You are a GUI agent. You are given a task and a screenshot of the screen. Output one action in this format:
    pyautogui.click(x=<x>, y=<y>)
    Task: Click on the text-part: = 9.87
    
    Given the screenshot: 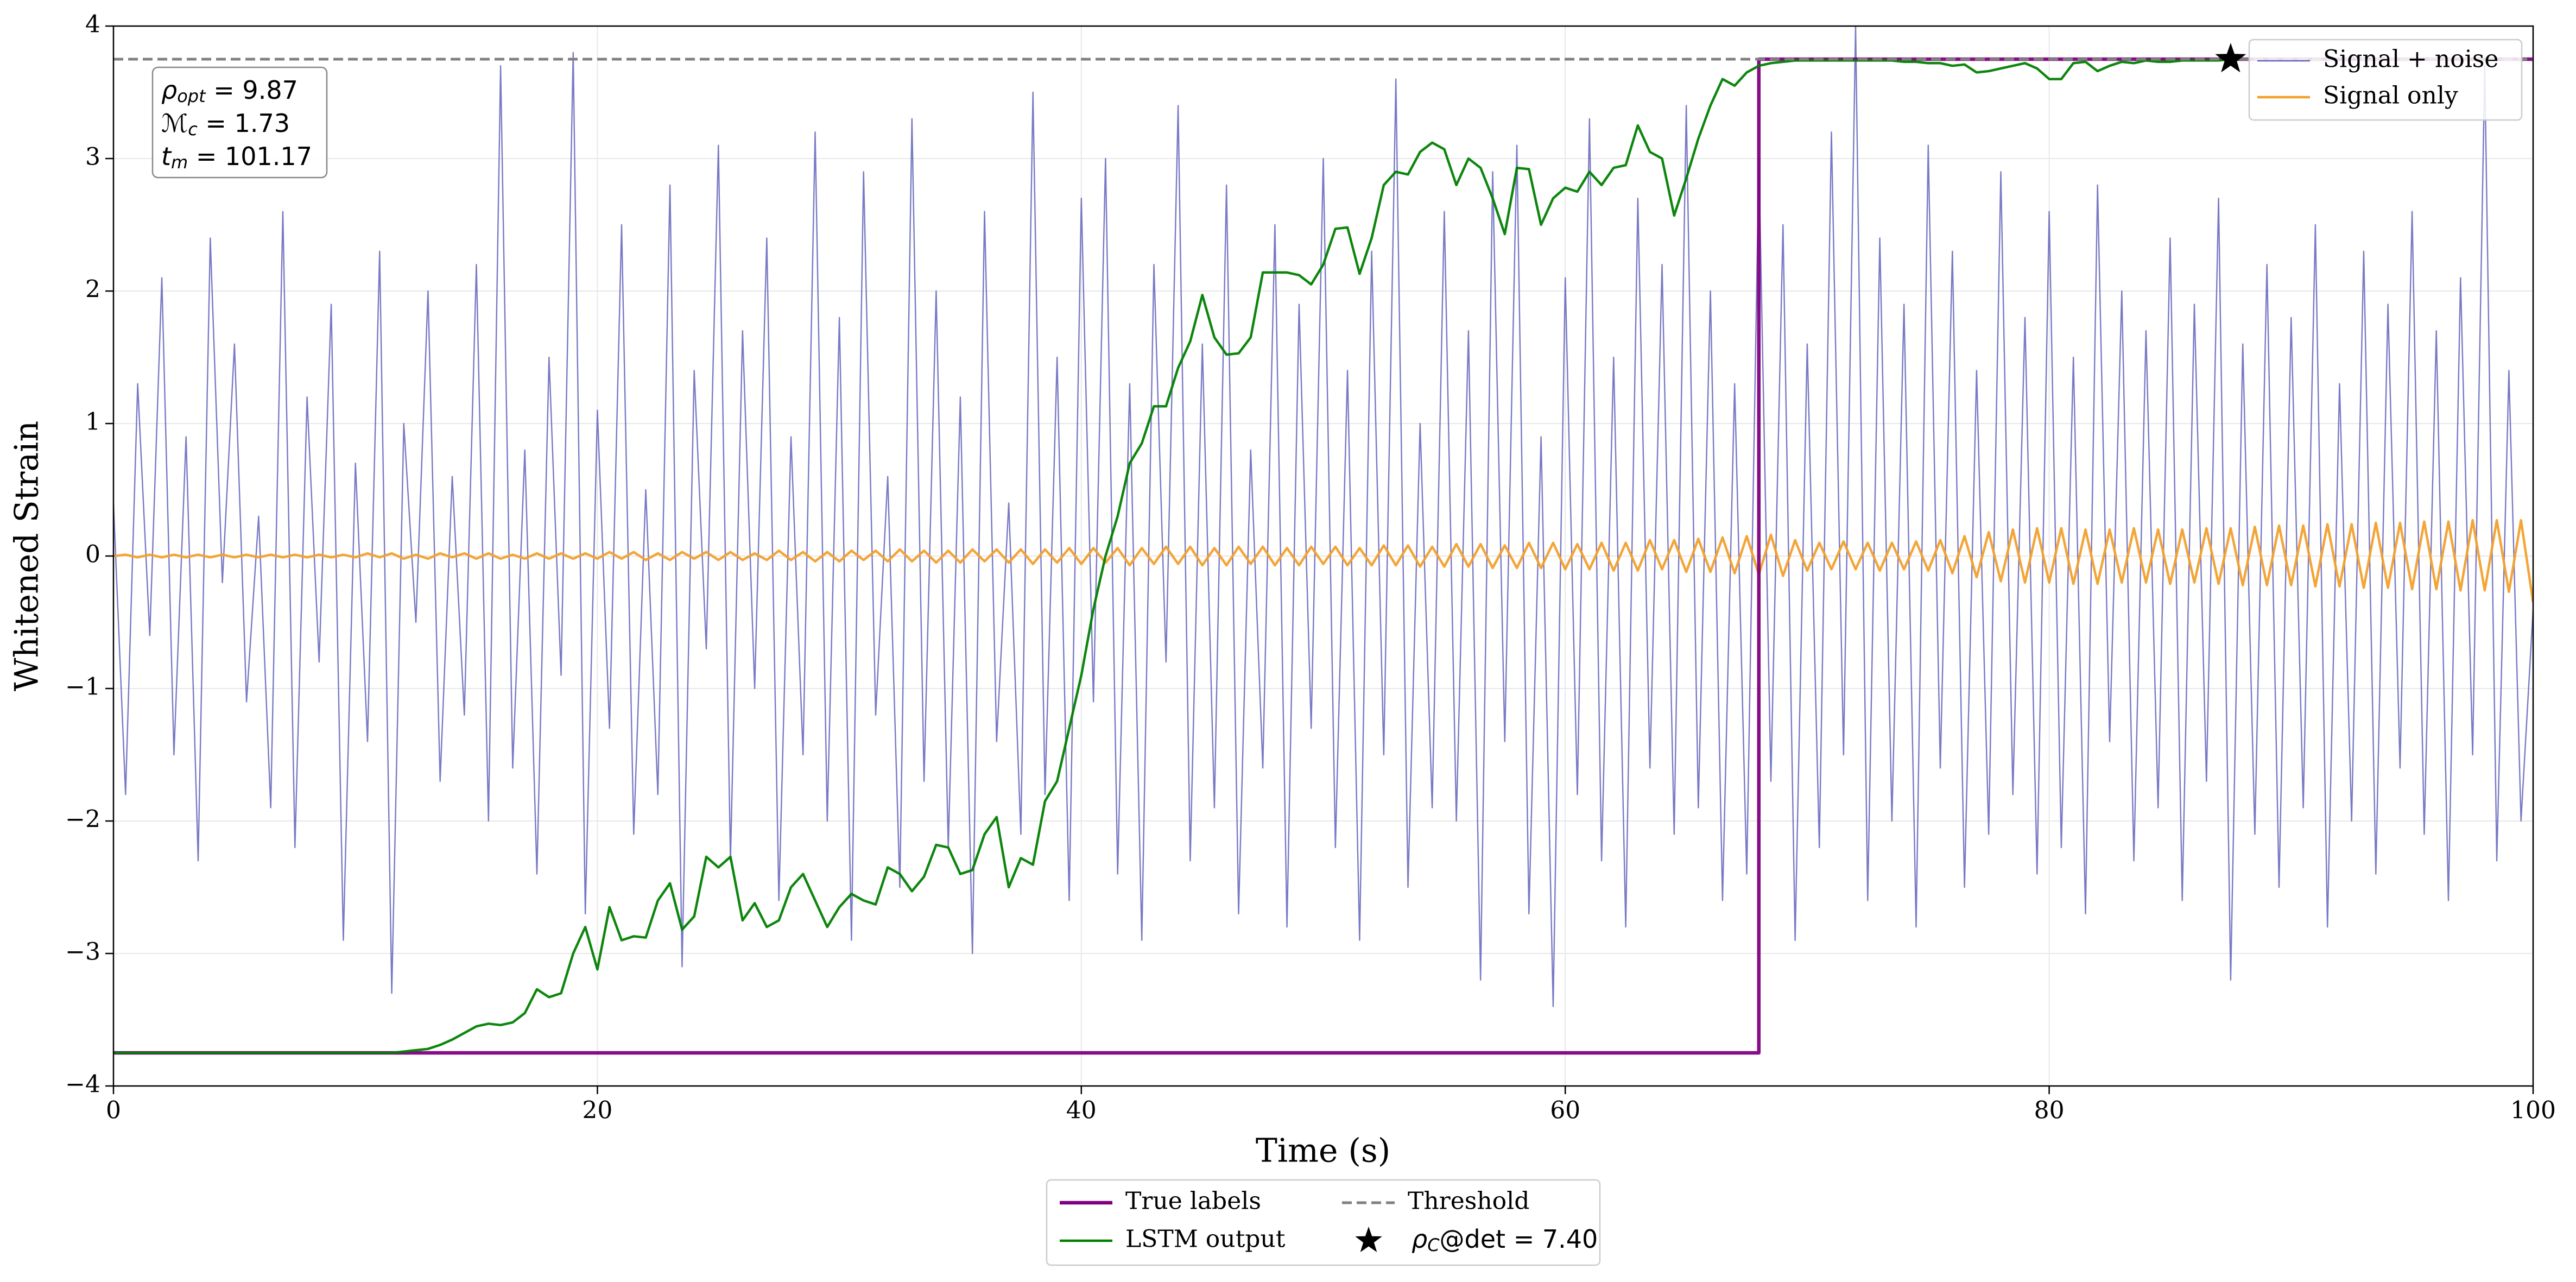 What is the action you would take?
    pyautogui.click(x=252, y=90)
    